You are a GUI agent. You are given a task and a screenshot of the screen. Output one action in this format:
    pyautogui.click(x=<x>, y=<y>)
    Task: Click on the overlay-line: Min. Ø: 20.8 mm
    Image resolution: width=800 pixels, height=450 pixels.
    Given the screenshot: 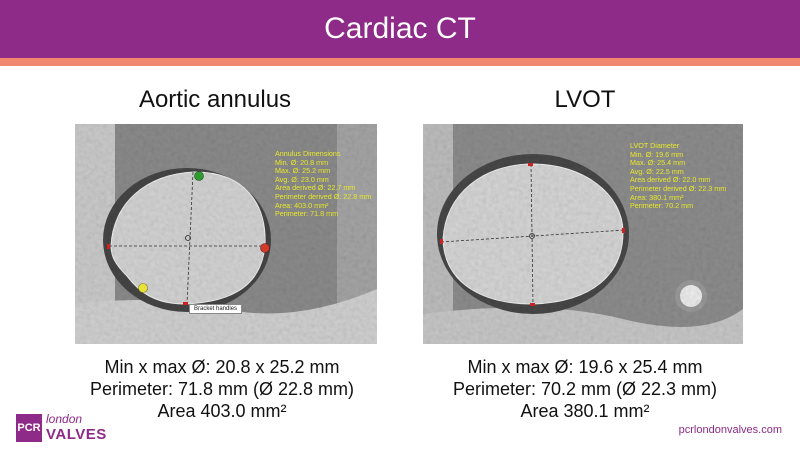 What is the action you would take?
    pyautogui.click(x=302, y=162)
    